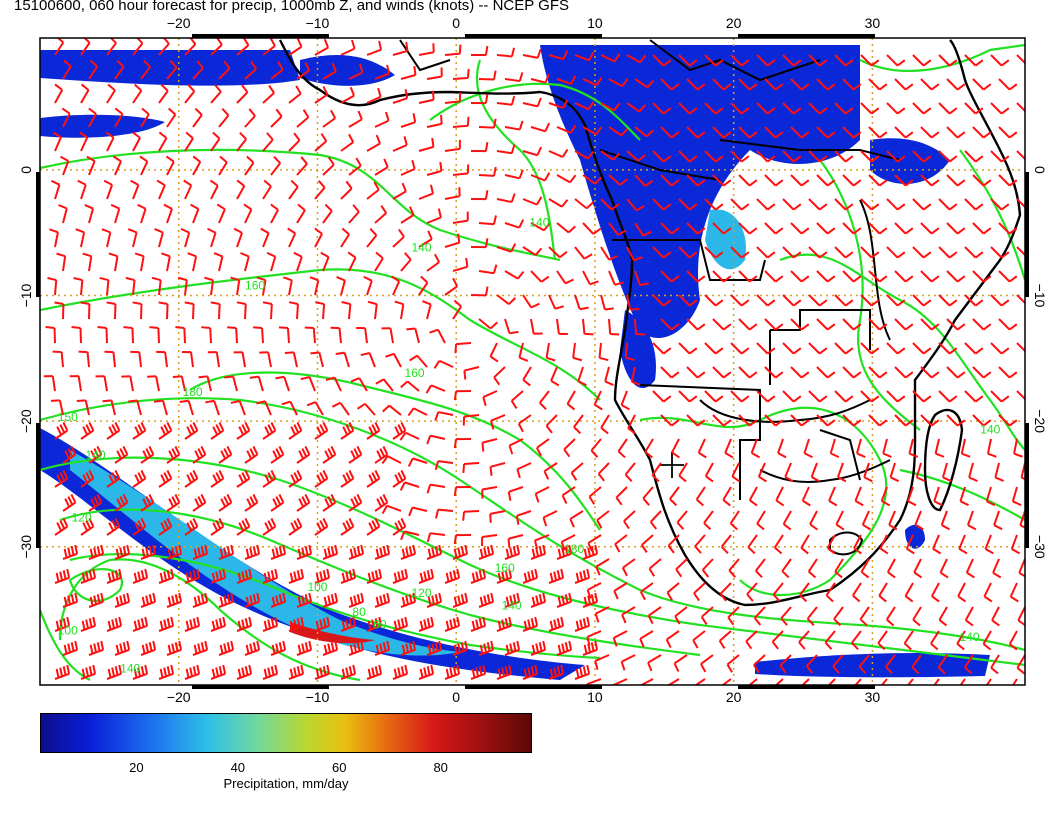 Image resolution: width=1056 pixels, height=816 pixels. Describe the element at coordinates (1040, 296) in the screenshot. I see `lat-tick-label-right: −10` at that location.